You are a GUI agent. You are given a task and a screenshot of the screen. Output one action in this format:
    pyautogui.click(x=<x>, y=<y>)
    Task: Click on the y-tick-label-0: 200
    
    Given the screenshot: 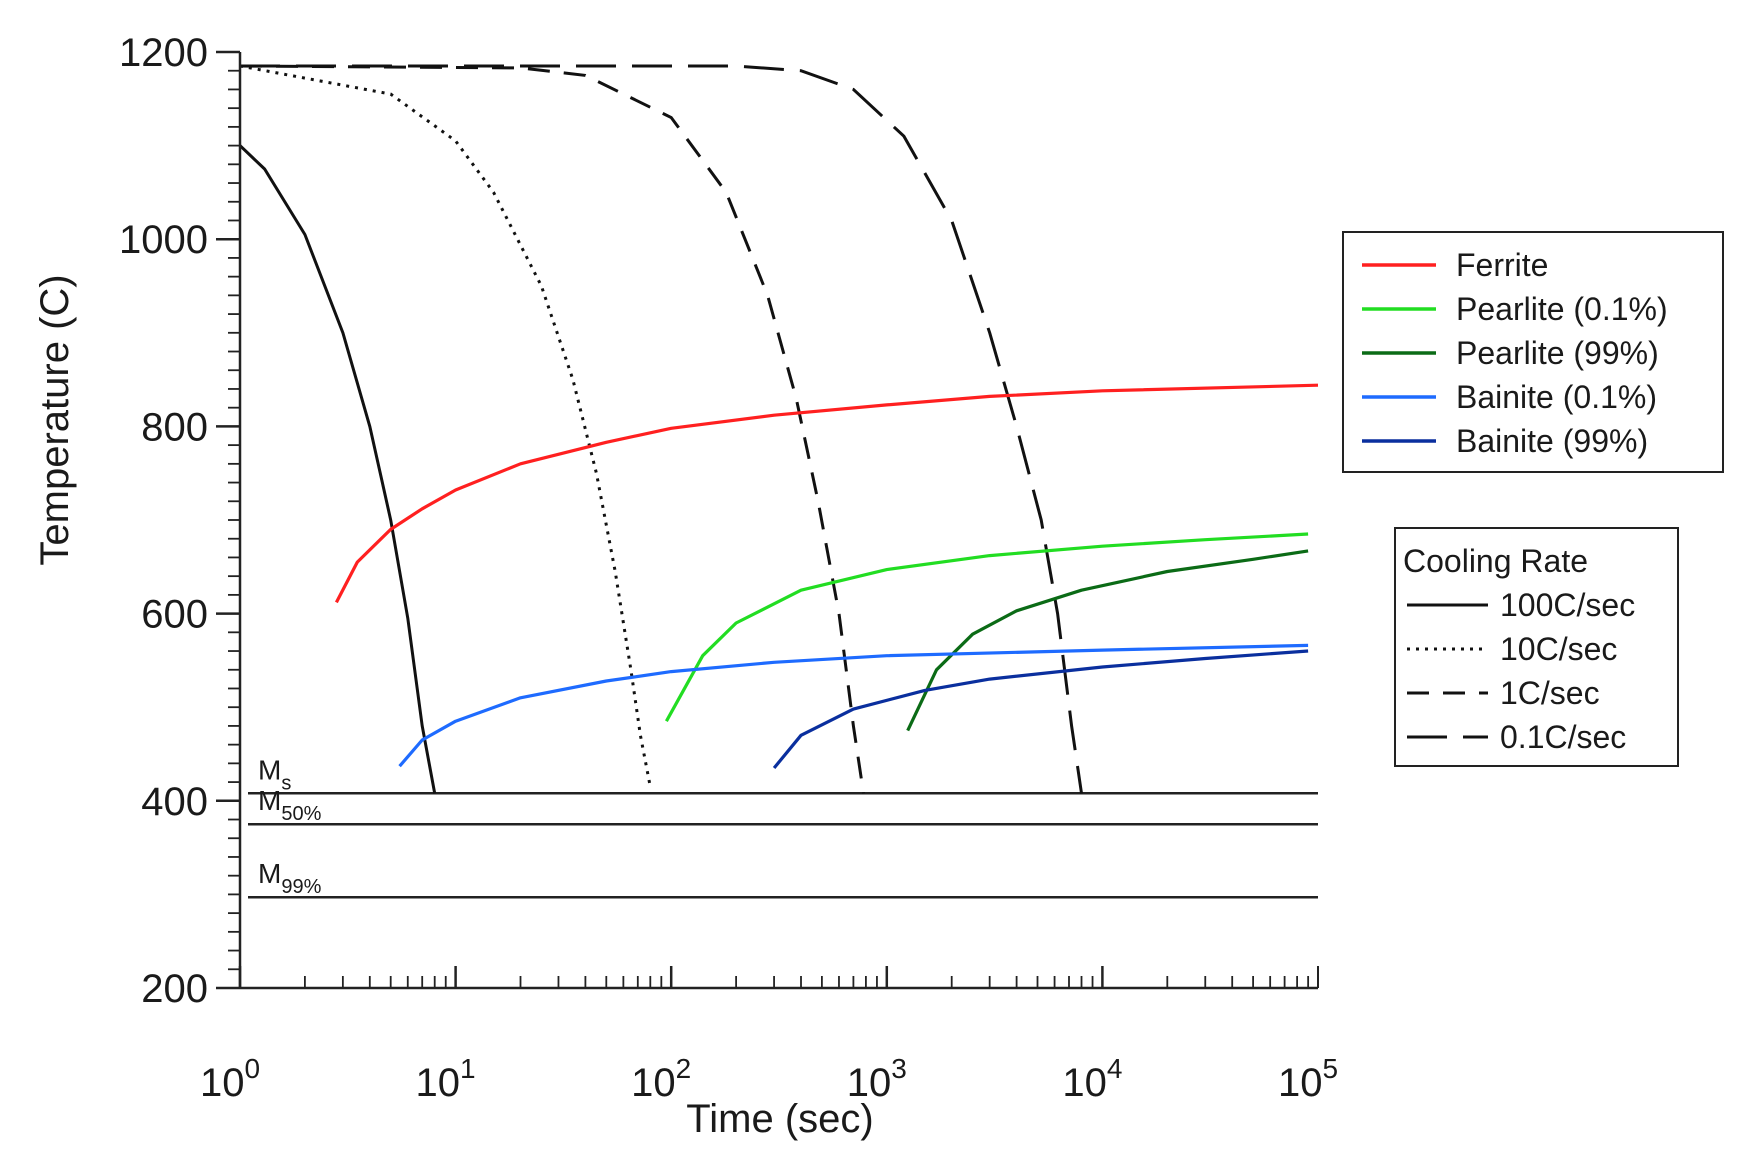 What is the action you would take?
    pyautogui.click(x=174, y=989)
    